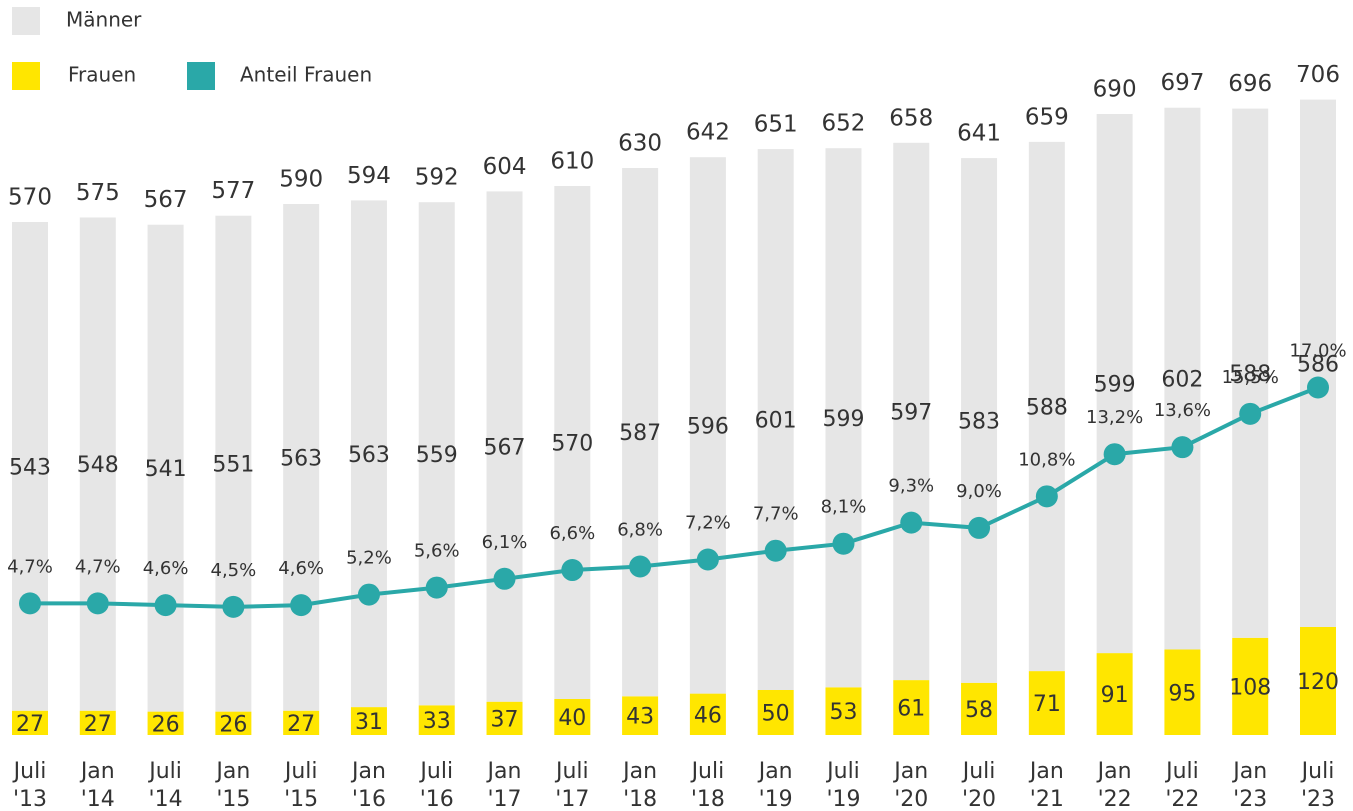 The image size is (1353, 811). What do you see at coordinates (1318, 785) in the screenshot?
I see `x-tick-label: Juli '23` at bounding box center [1318, 785].